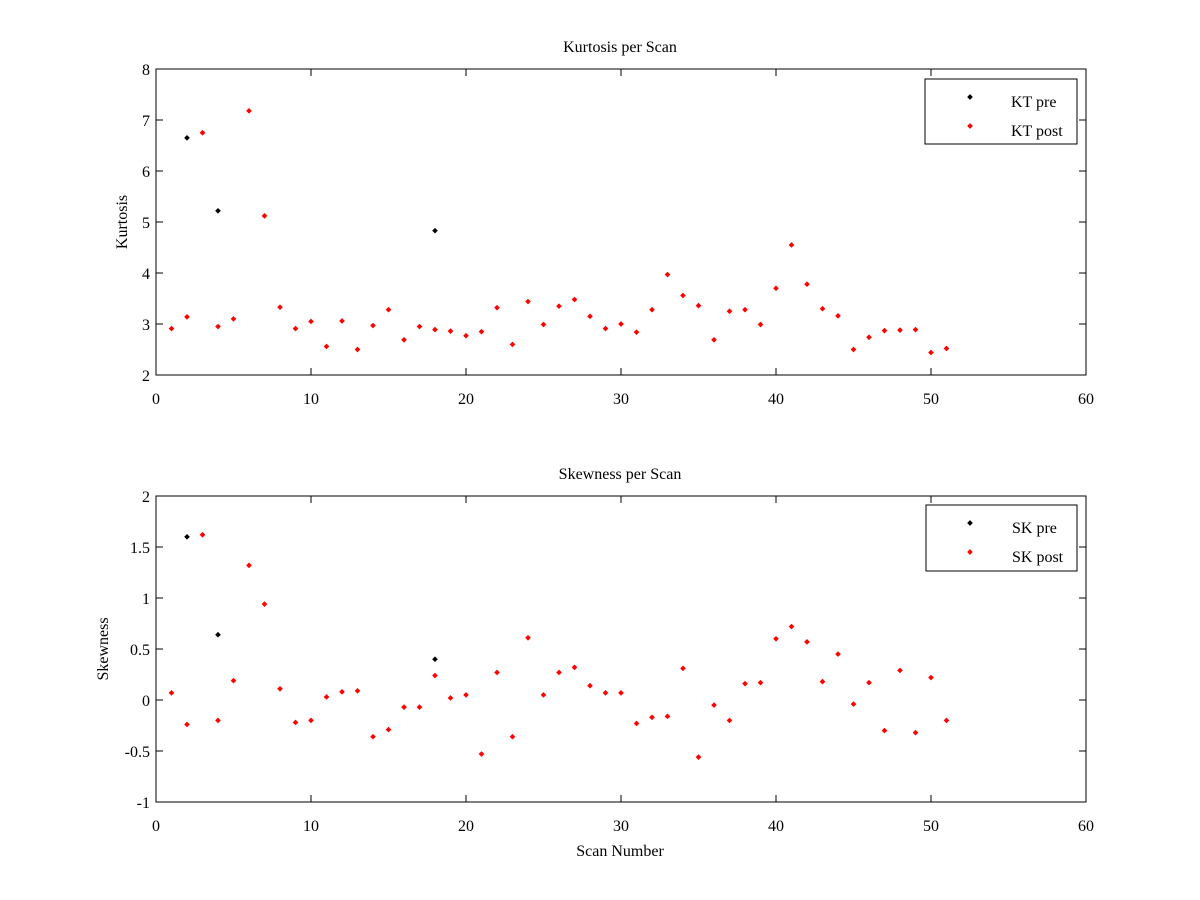 The height and width of the screenshot is (900, 1200). What do you see at coordinates (218, 210) in the screenshot?
I see `point-kt-pre` at bounding box center [218, 210].